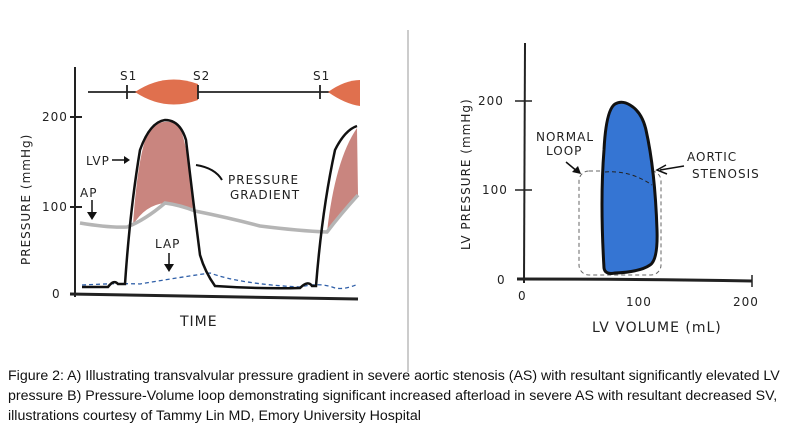  What do you see at coordinates (639, 302) in the screenshot?
I see `x-tick-label: 100` at bounding box center [639, 302].